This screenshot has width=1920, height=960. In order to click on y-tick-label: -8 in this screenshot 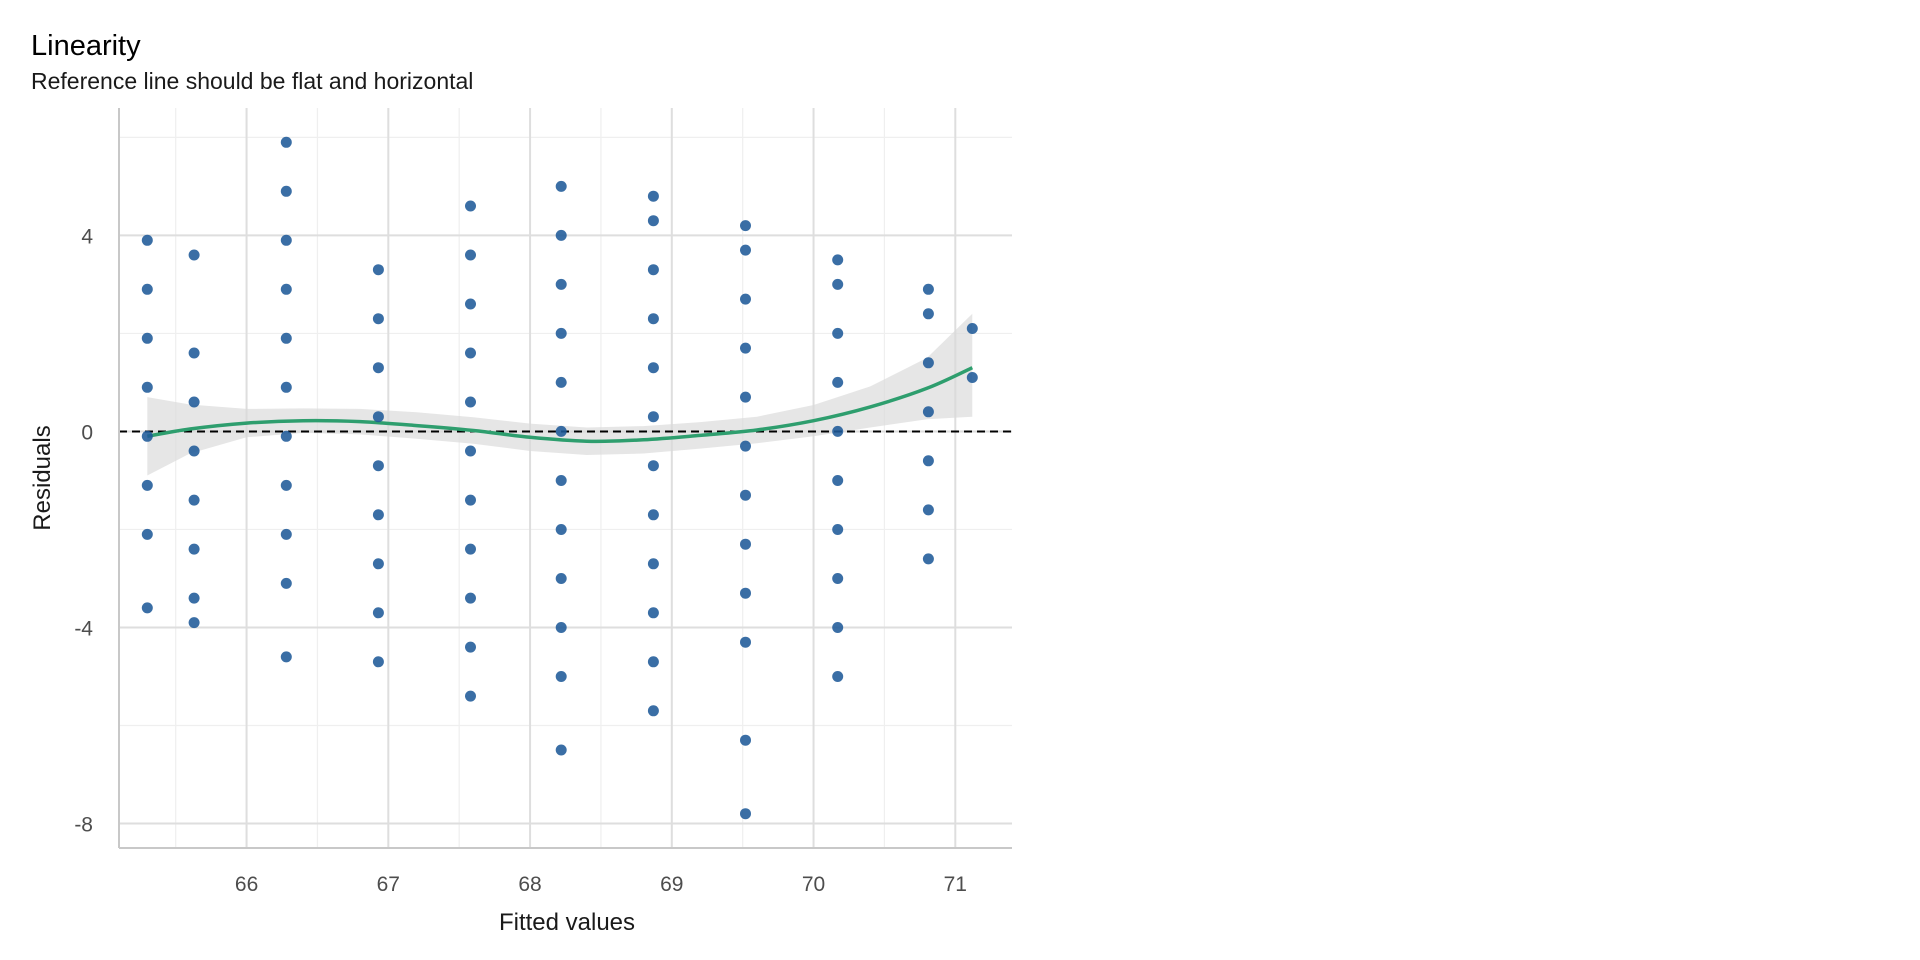, I will do `click(83, 824)`.